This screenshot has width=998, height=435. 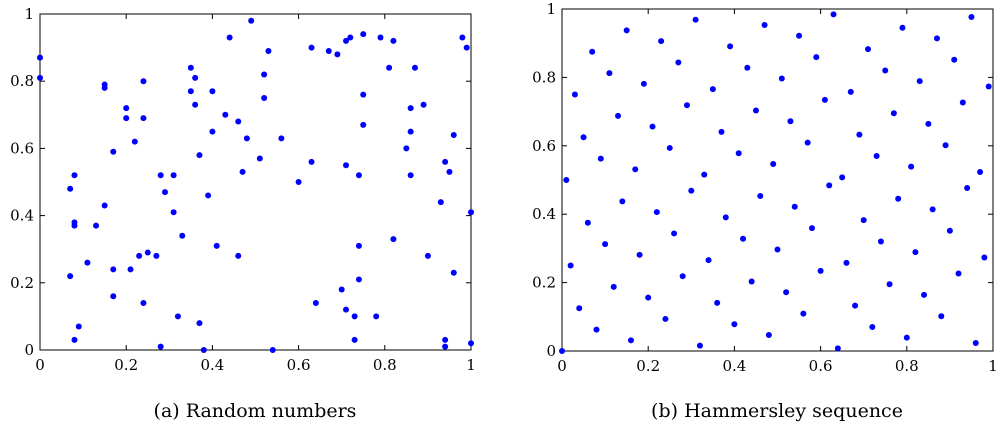 What do you see at coordinates (22, 81) in the screenshot?
I see `y-tick-label: 0.8` at bounding box center [22, 81].